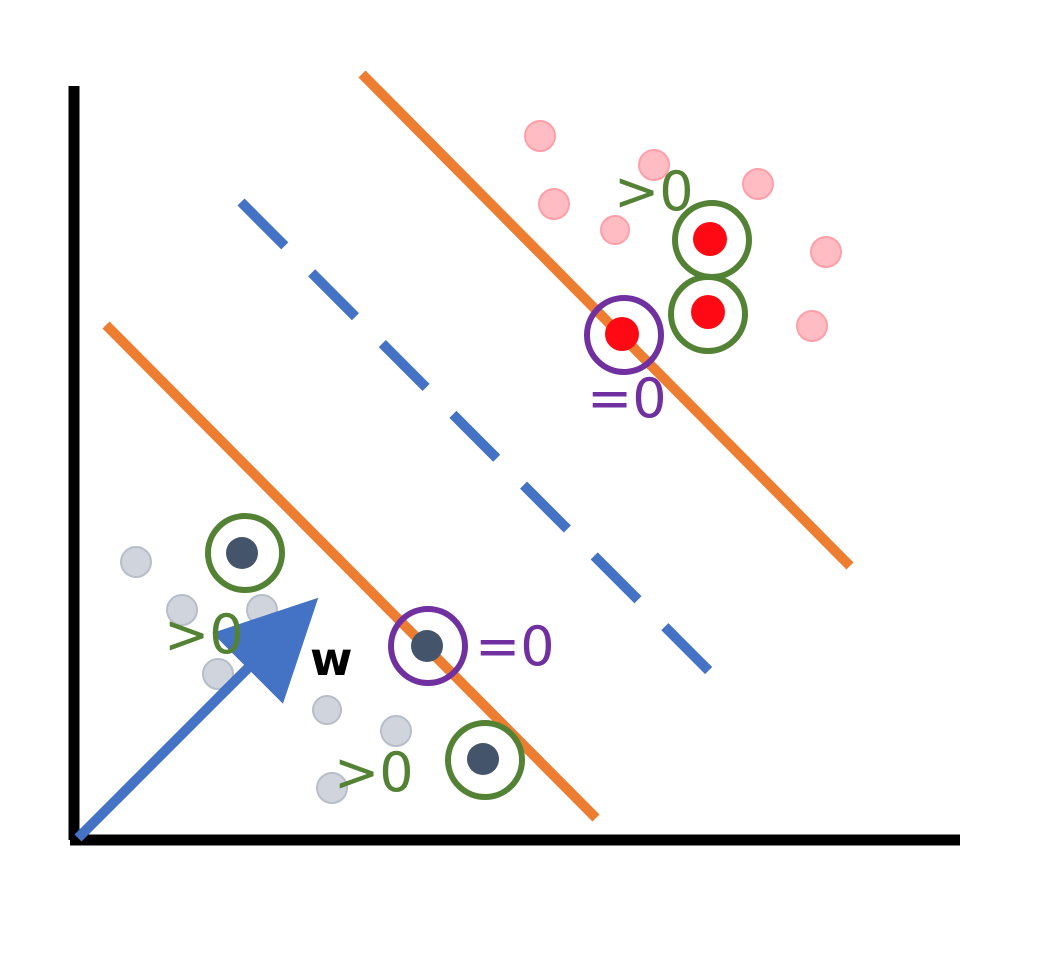 Image resolution: width=1062 pixels, height=958 pixels. Describe the element at coordinates (627, 398) in the screenshot. I see `equals-zero-label-top: =0` at that location.